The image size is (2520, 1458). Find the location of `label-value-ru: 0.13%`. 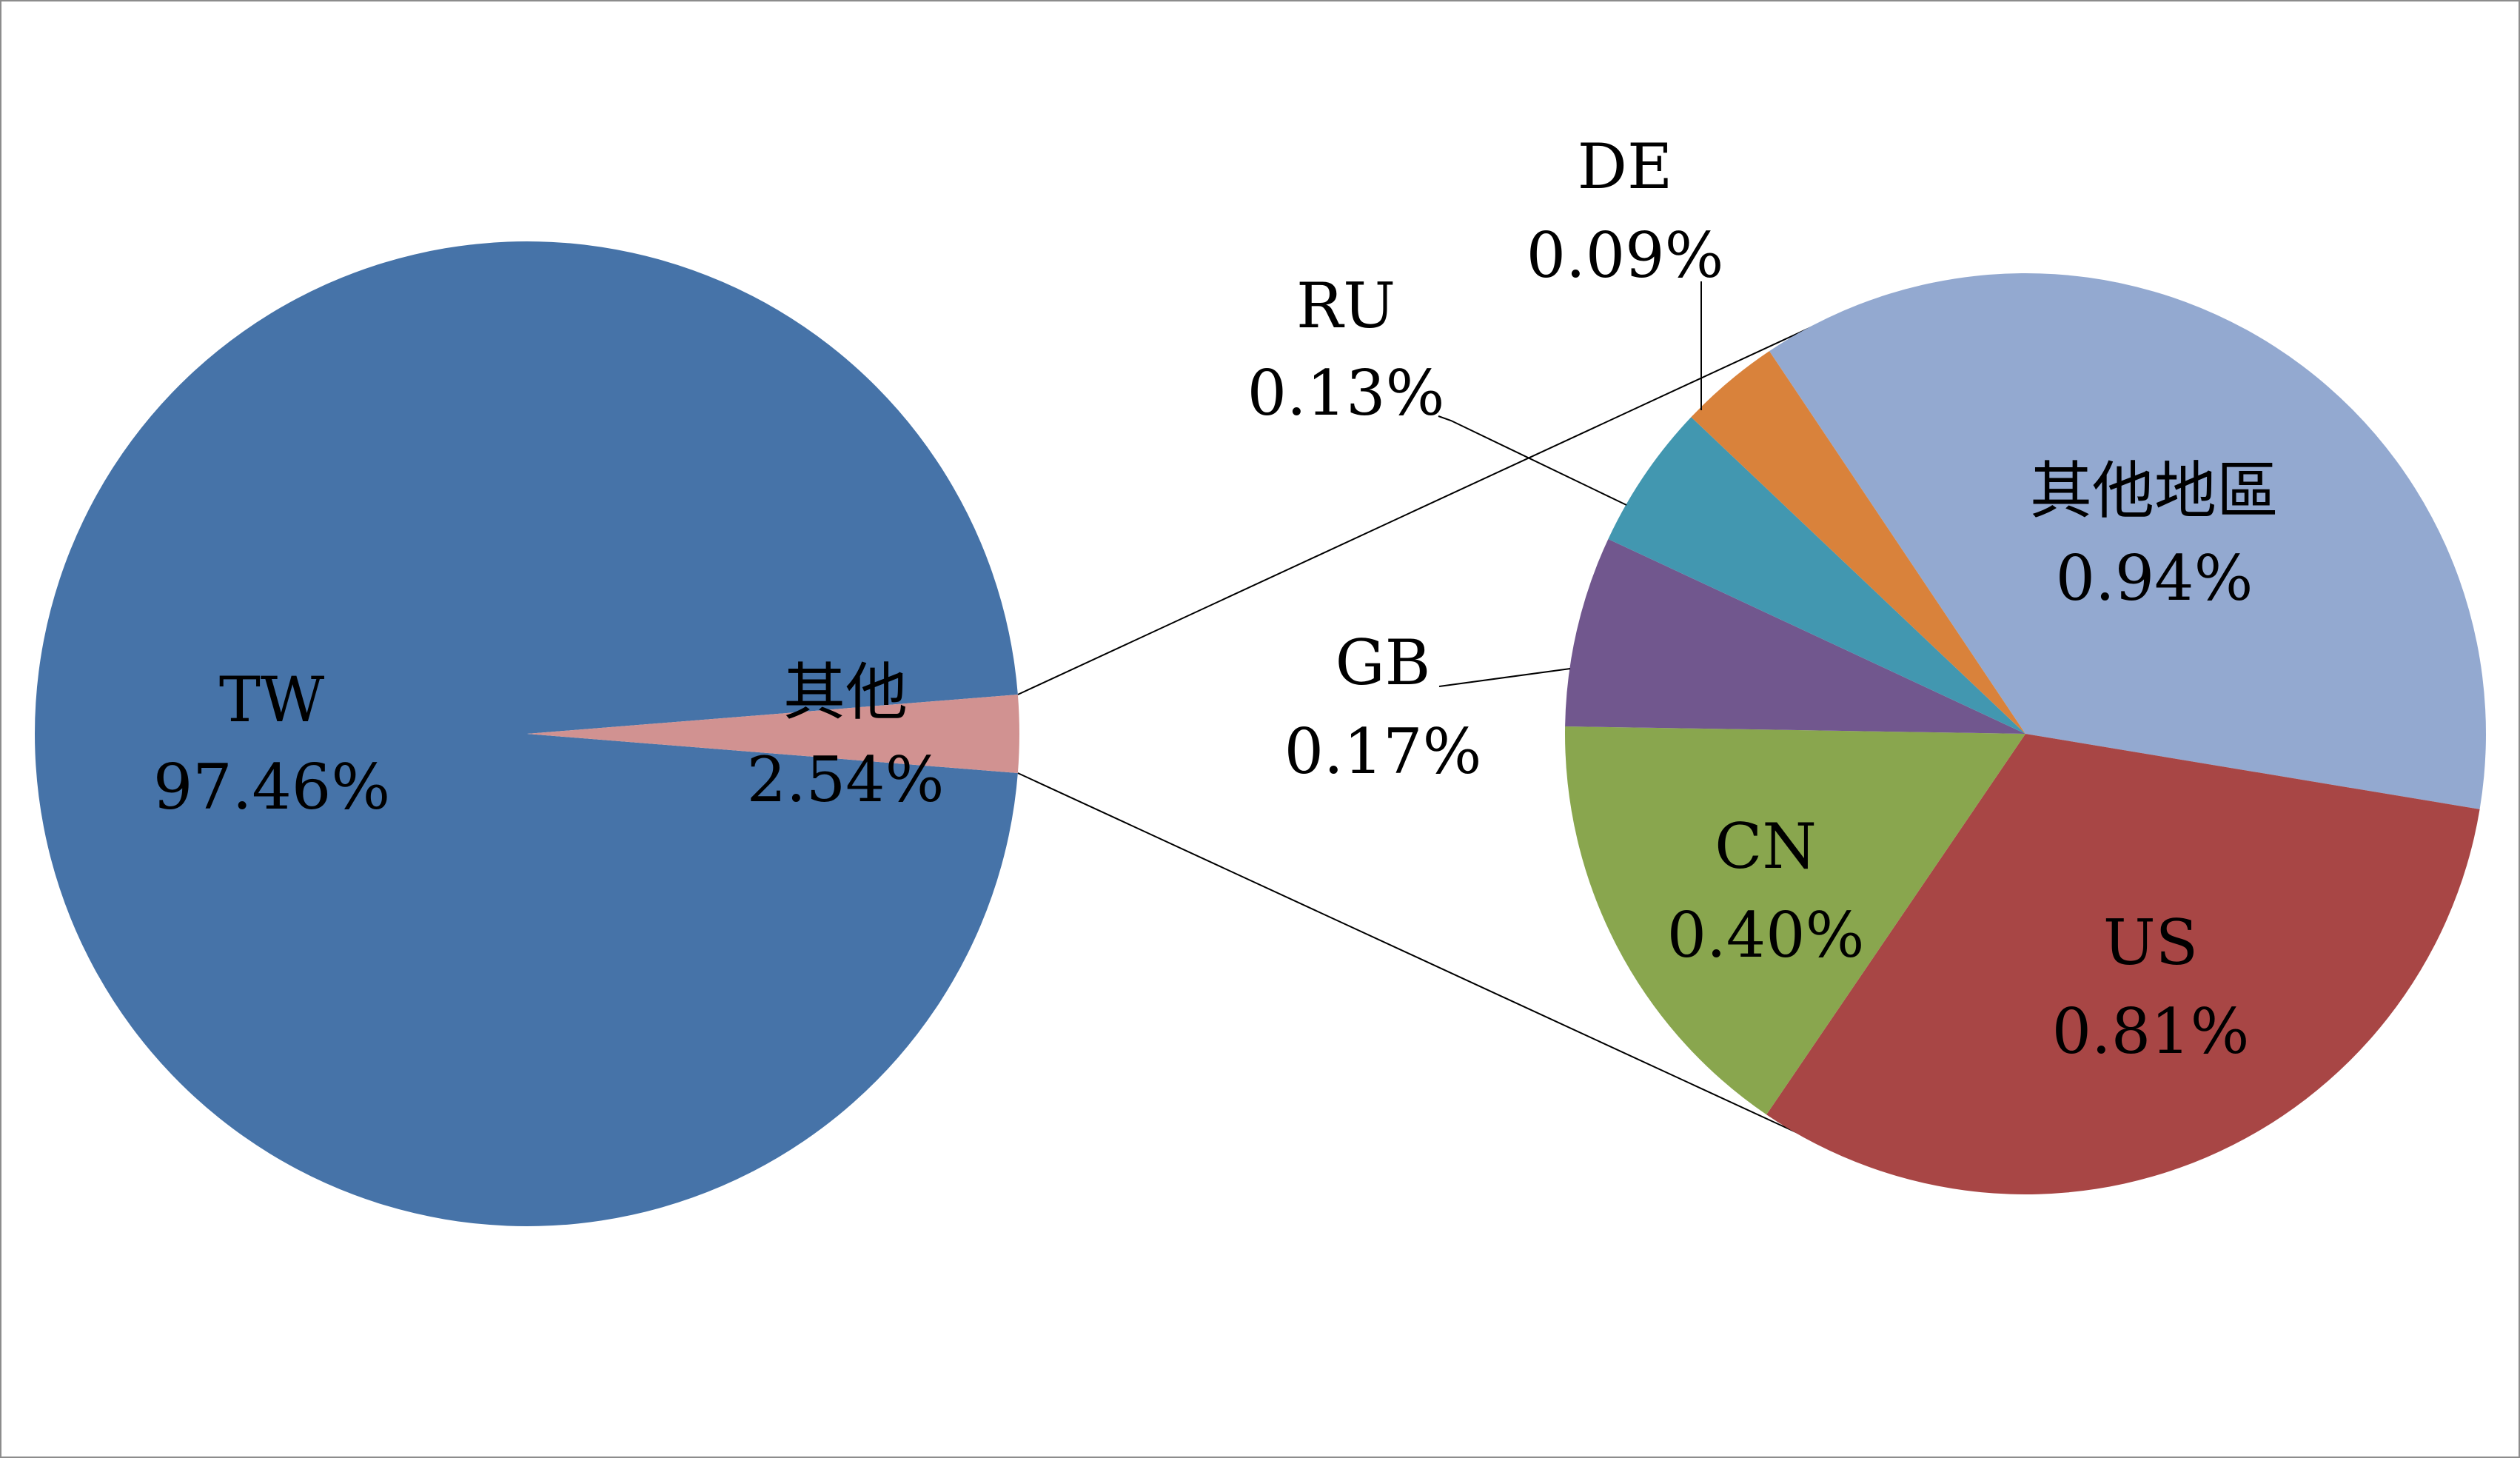

label-value-ru: 0.13% is located at coordinates (1346, 393).